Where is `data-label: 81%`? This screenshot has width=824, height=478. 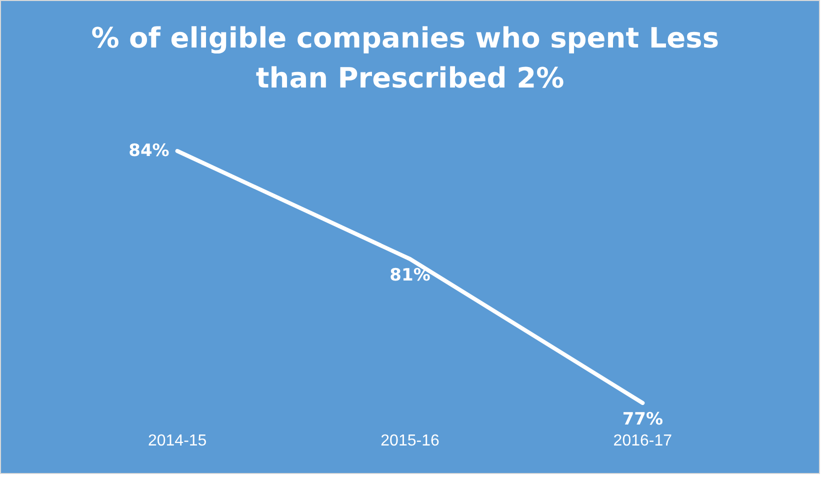
data-label: 81% is located at coordinates (410, 276).